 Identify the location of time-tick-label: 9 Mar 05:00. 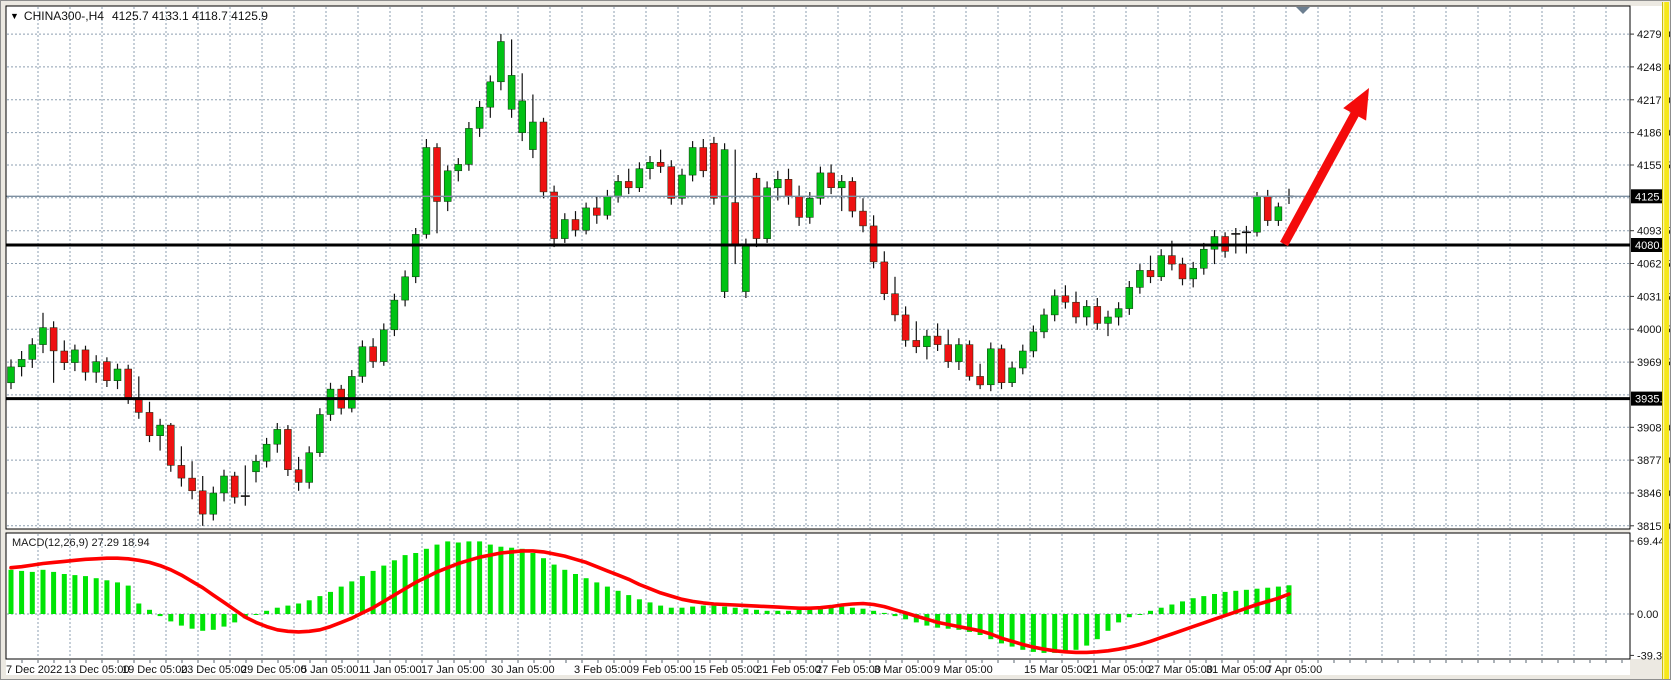
(963, 670).